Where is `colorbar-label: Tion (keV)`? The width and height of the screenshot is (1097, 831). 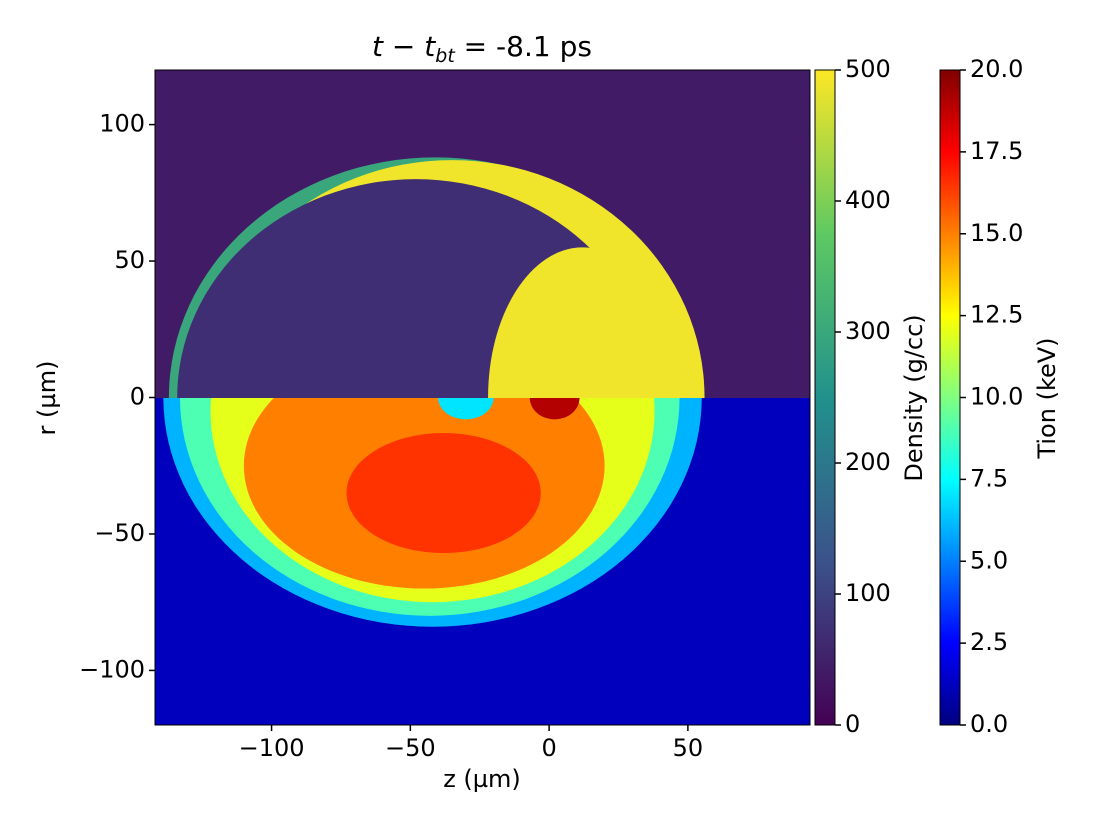
colorbar-label: Tion (keV) is located at coordinates (1047, 398).